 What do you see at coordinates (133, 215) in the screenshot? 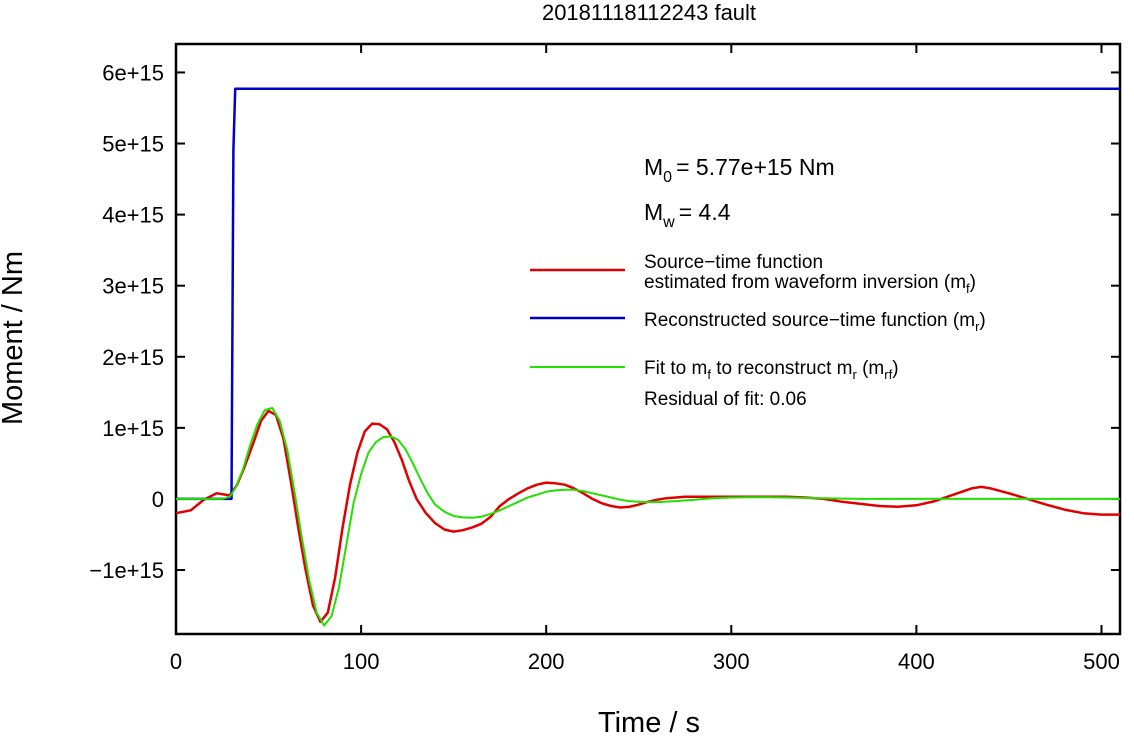
I see `y-tick-label: 4e+15` at bounding box center [133, 215].